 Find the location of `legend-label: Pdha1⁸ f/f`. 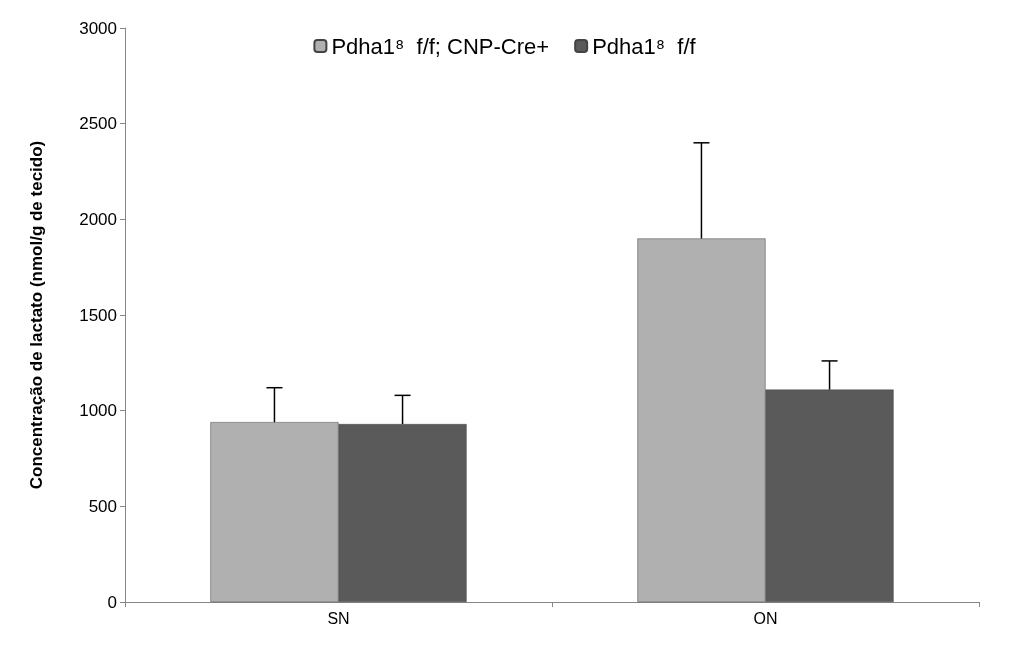

legend-label: Pdha1⁸ f/f is located at coordinates (644, 46).